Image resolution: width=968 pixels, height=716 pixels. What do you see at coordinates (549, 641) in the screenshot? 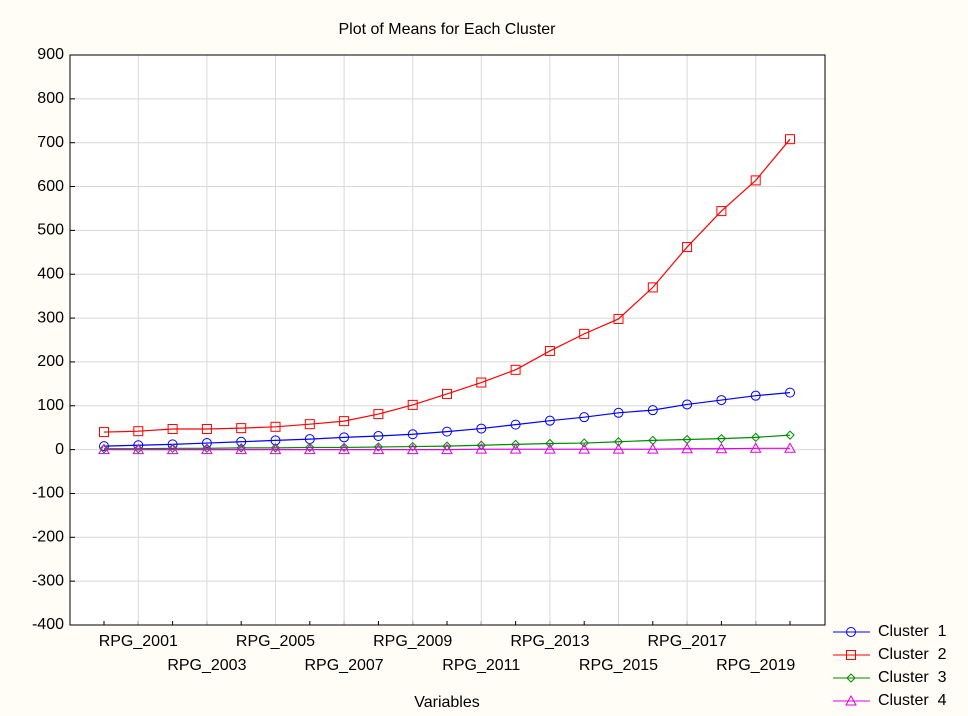
I see `x-tick-label: RPG_2013` at bounding box center [549, 641].